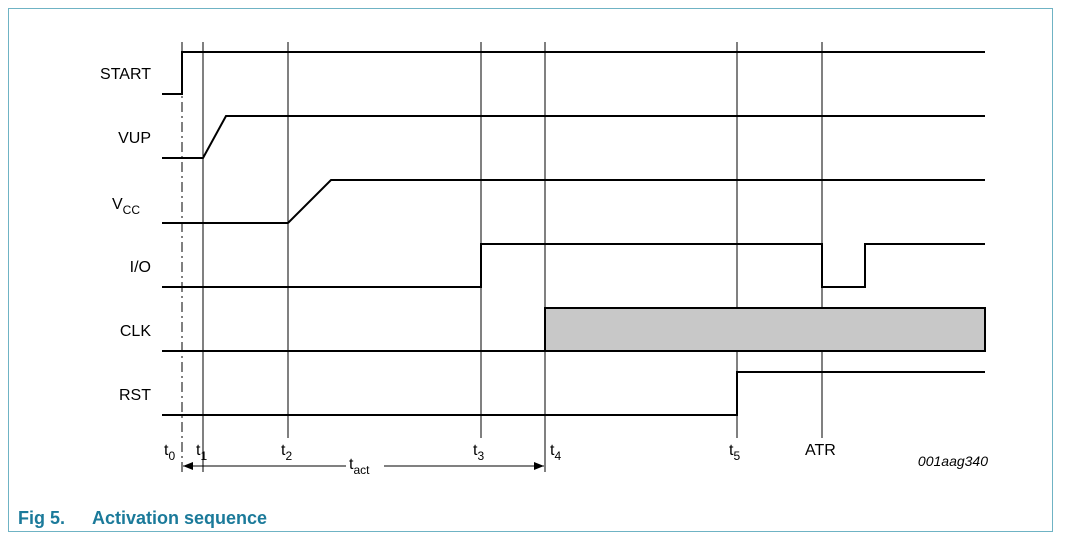 The width and height of the screenshot is (1066, 543). What do you see at coordinates (180, 518) in the screenshot?
I see `figure-title: Activation sequence` at bounding box center [180, 518].